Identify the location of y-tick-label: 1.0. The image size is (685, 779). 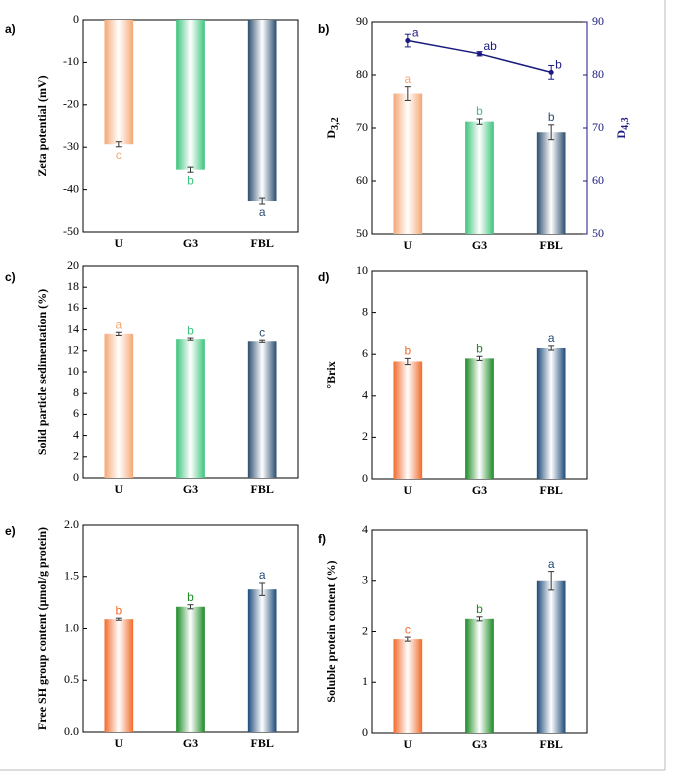
(71, 627).